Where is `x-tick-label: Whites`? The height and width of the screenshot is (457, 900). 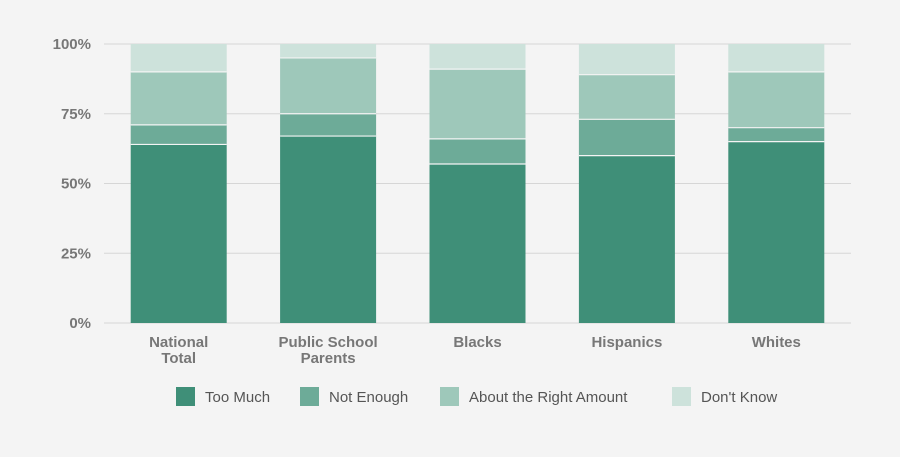 x-tick-label: Whites is located at coordinates (776, 342).